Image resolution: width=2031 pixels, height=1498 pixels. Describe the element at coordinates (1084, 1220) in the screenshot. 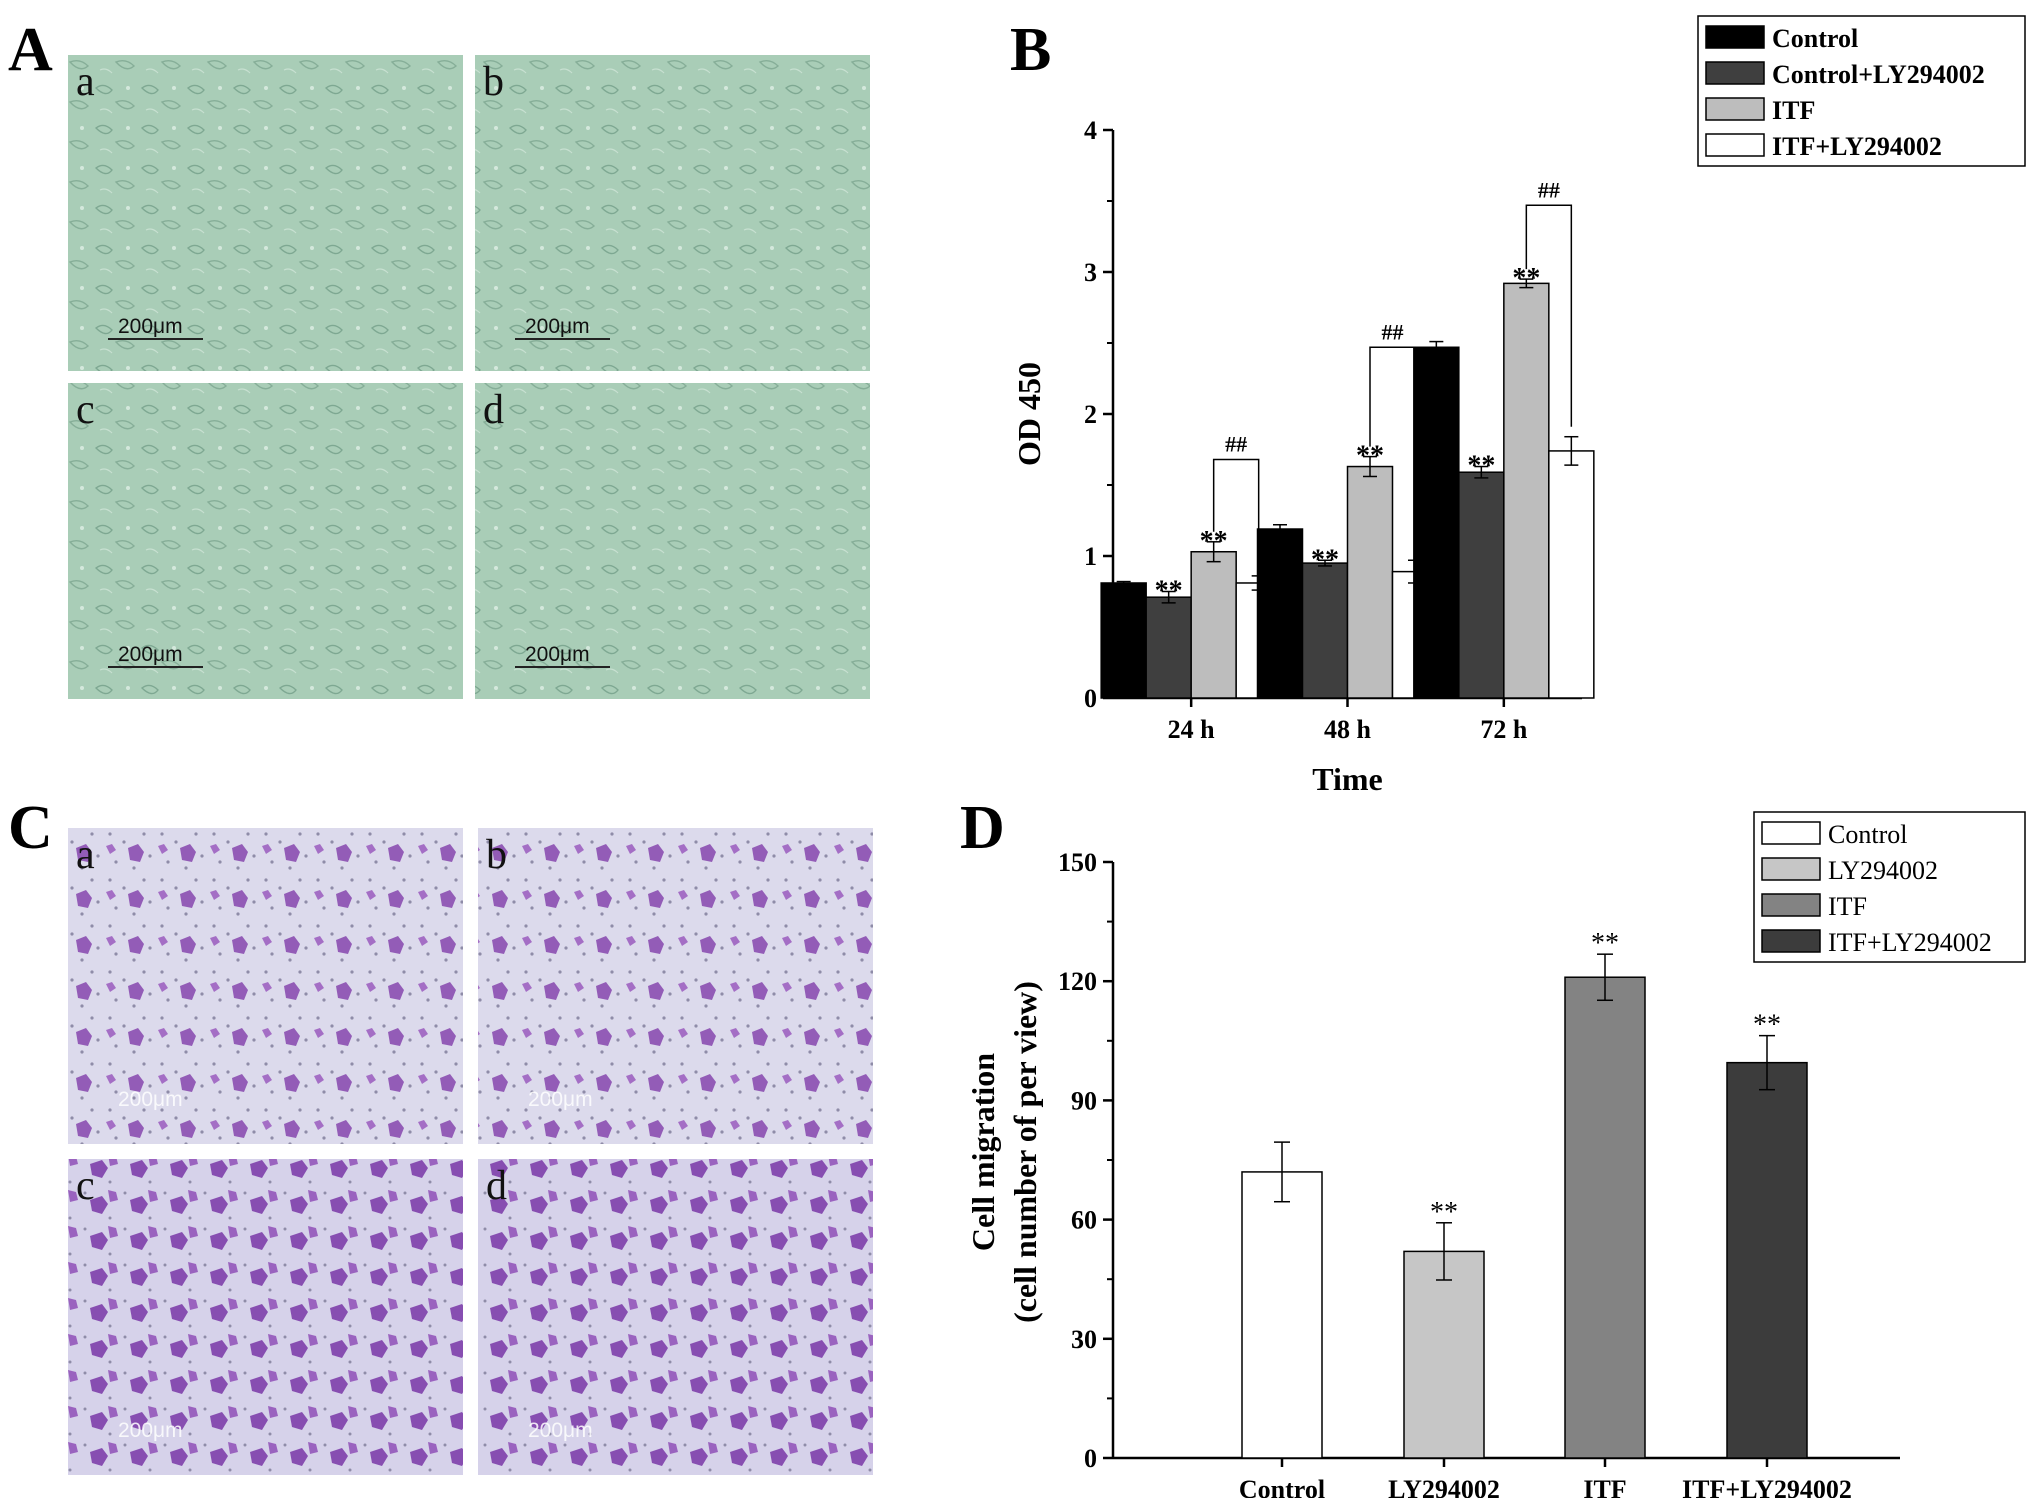

I see `y-tick-label: 60` at that location.